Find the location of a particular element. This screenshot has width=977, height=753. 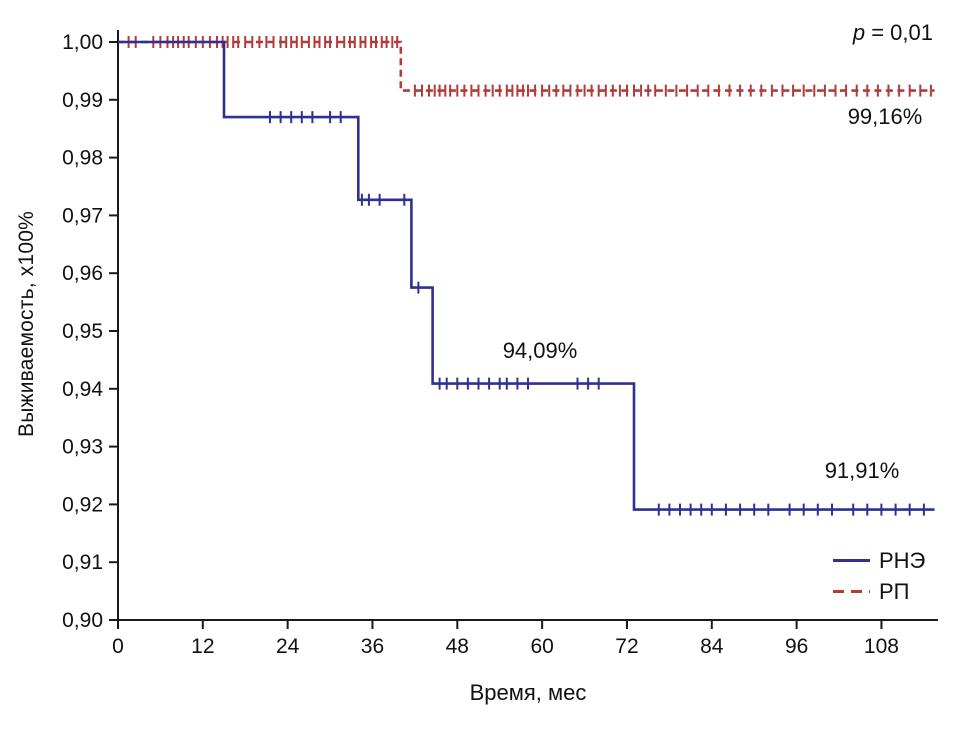

y-tick-label: 0,94 is located at coordinates (82, 389).